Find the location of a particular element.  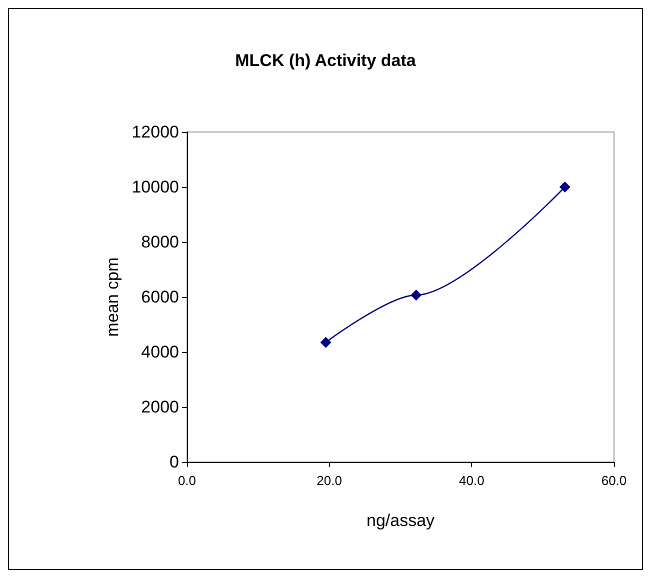

y-axis-title: mean cpm is located at coordinates (112, 297).